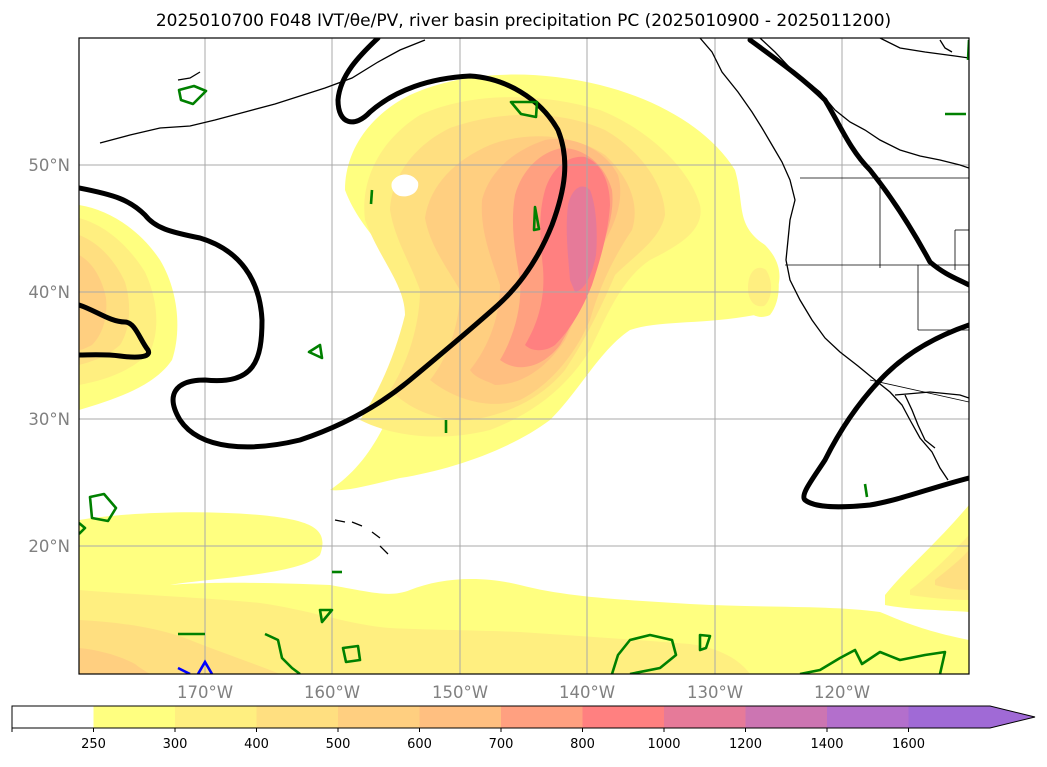 This screenshot has width=1047, height=767. What do you see at coordinates (49, 165) in the screenshot?
I see `lat-label: 50°N` at bounding box center [49, 165].